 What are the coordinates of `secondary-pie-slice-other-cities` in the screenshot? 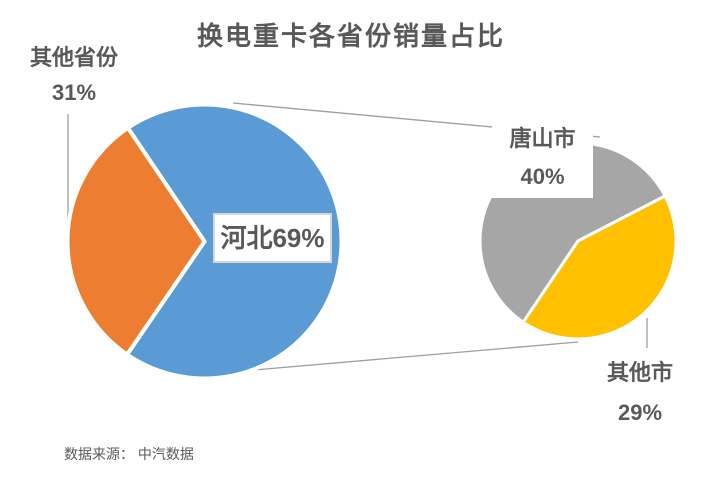 It's located at (599, 267).